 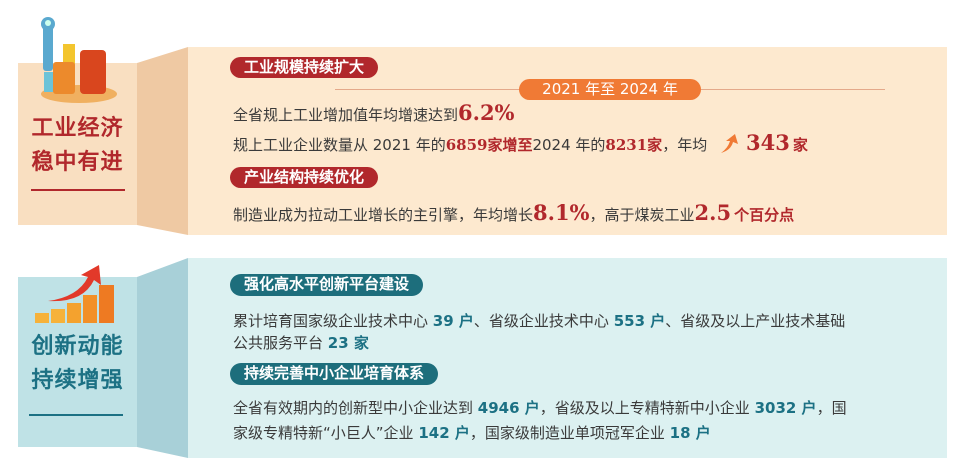 What do you see at coordinates (339, 145) in the screenshot?
I see `text: 规上工业企业数量从 2021 年的` at bounding box center [339, 145].